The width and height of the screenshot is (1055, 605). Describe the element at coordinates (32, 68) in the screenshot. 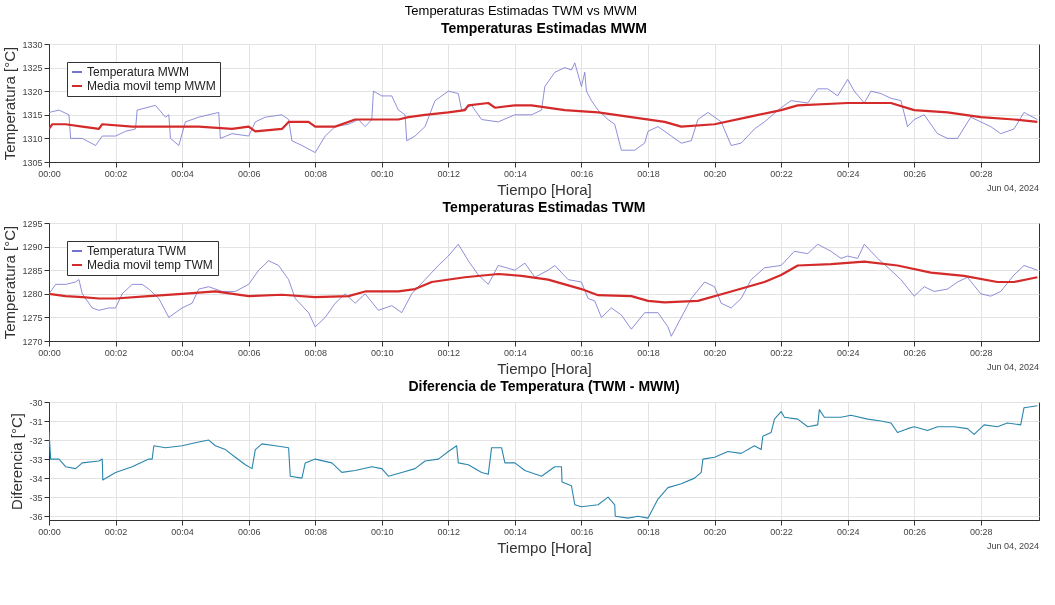

I see `y-tick-label: 1325` at that location.